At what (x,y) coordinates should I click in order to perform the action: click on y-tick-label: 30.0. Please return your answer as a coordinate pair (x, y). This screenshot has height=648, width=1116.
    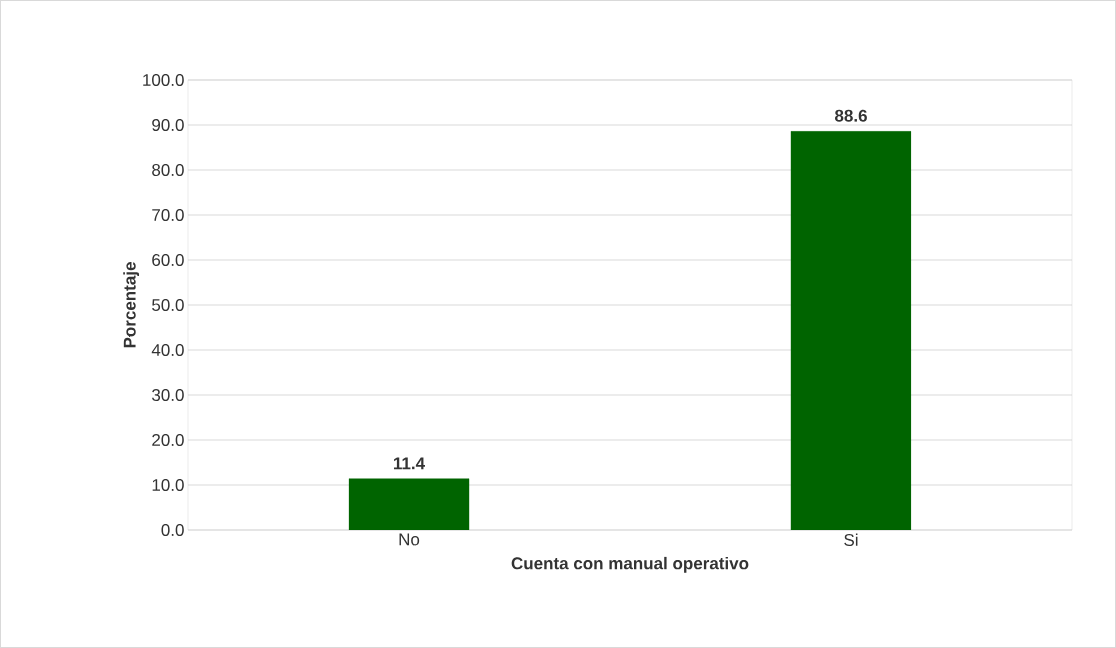
    Looking at the image, I should click on (168, 395).